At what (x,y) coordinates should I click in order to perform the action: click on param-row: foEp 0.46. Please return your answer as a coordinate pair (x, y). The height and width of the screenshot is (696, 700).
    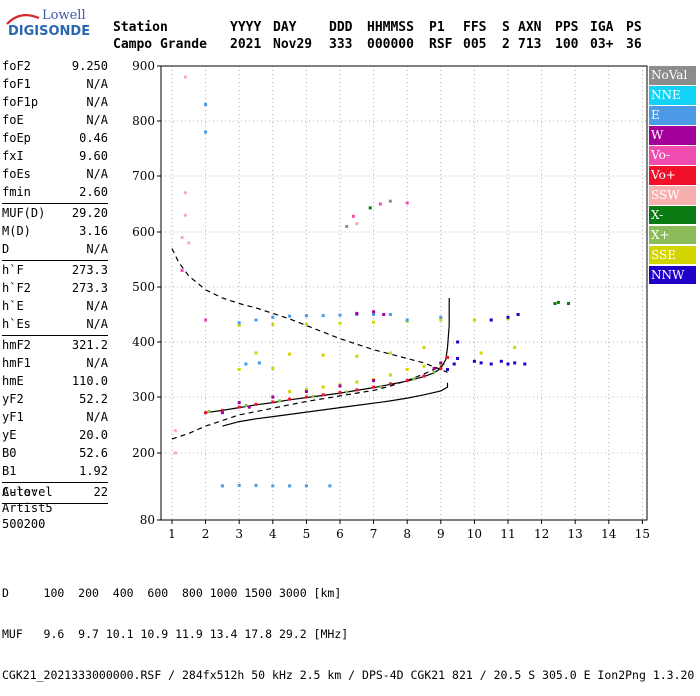
    Looking at the image, I should click on (55, 139).